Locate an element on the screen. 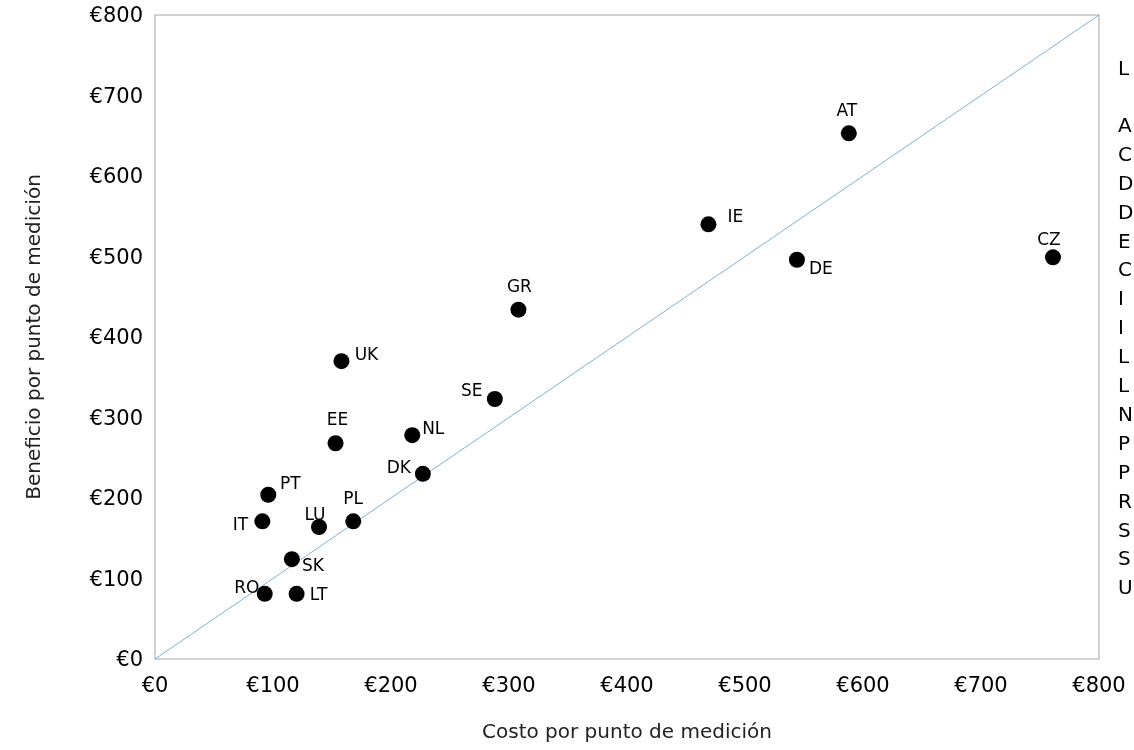  annotation: IT is located at coordinates (240, 524).